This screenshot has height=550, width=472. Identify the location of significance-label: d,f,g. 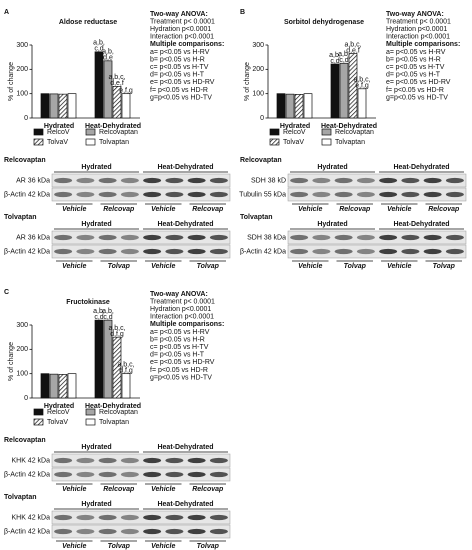
(126, 371).